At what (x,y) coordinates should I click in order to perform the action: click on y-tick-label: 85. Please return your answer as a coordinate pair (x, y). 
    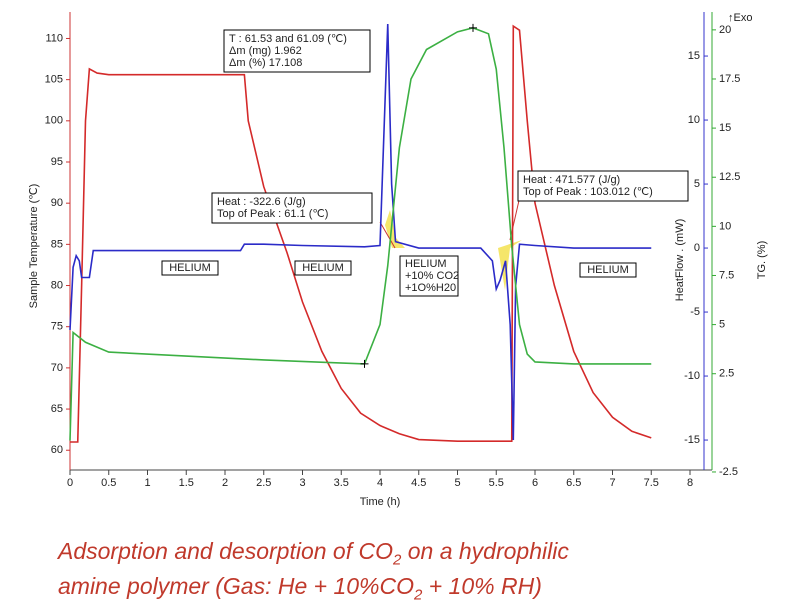
    Looking at the image, I should click on (57, 244).